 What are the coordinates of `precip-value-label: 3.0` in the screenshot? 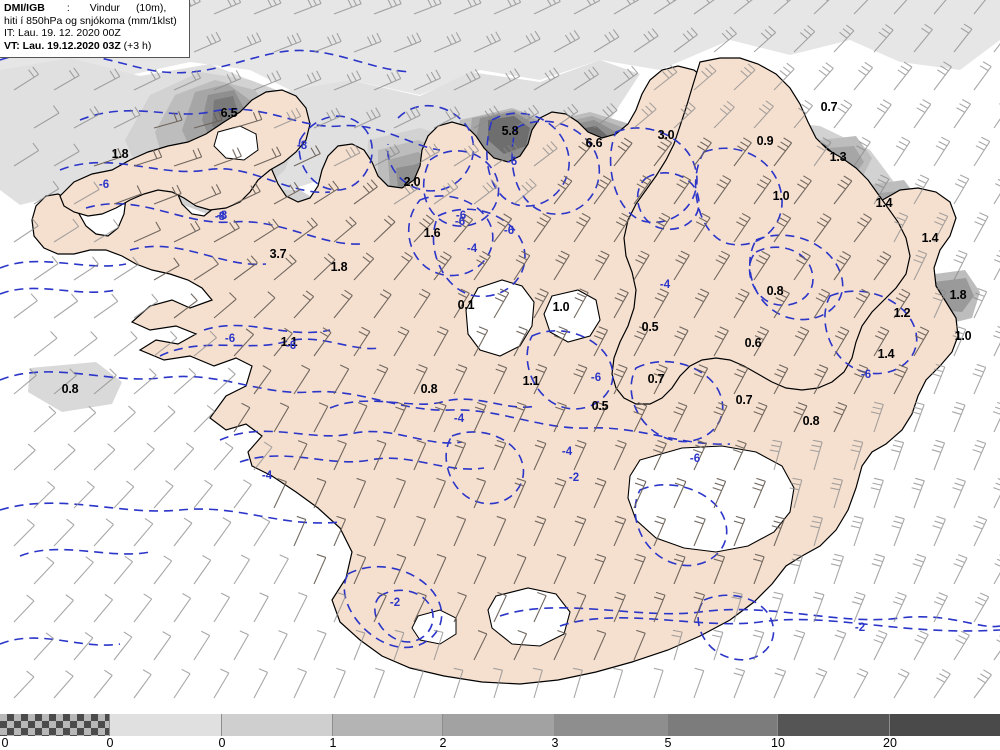 It's located at (666, 135).